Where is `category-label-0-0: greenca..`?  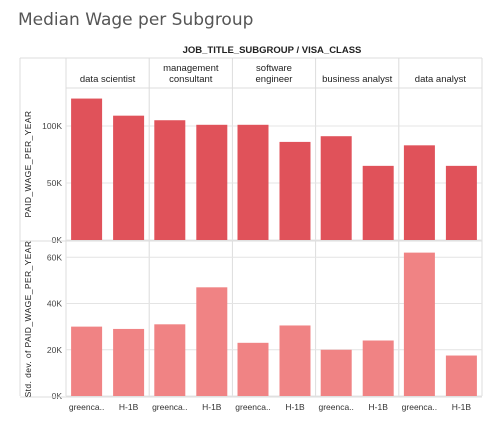 category-label-0-0: greenca.. is located at coordinates (86, 407).